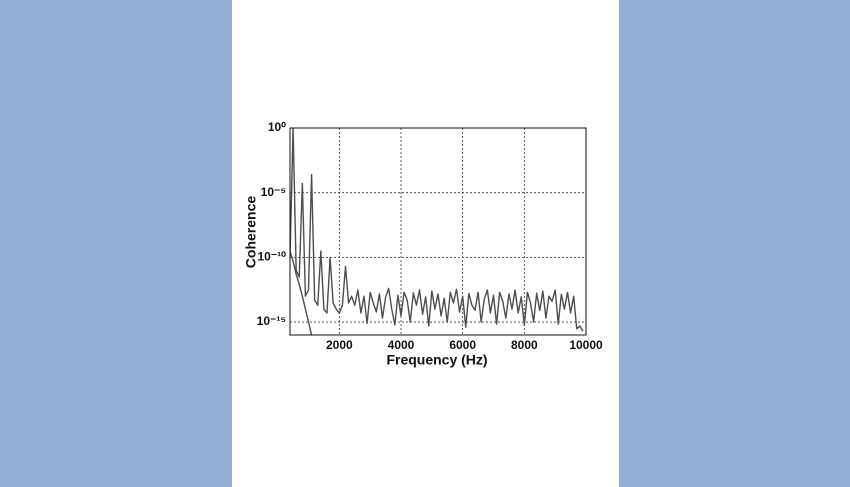  What do you see at coordinates (436, 360) in the screenshot?
I see `x-axis-label: Frequency (Hz)` at bounding box center [436, 360].